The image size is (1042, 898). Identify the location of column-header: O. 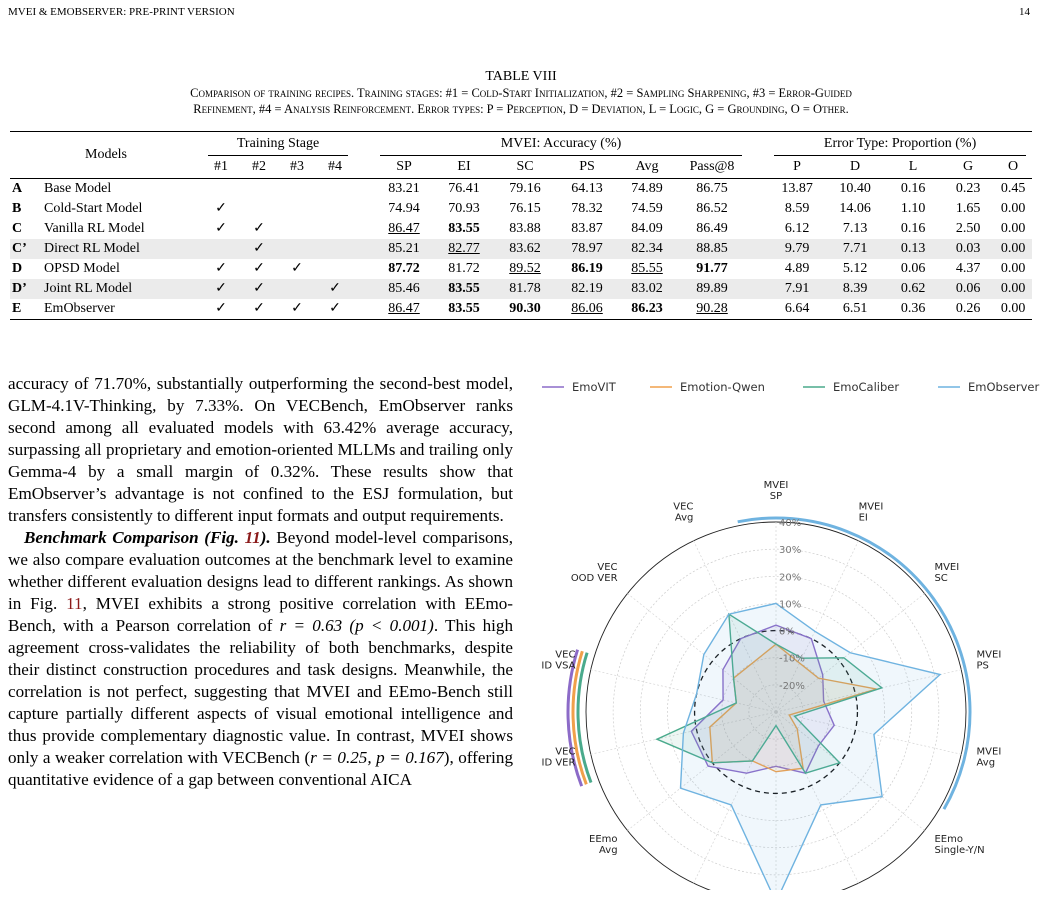
(1013, 167).